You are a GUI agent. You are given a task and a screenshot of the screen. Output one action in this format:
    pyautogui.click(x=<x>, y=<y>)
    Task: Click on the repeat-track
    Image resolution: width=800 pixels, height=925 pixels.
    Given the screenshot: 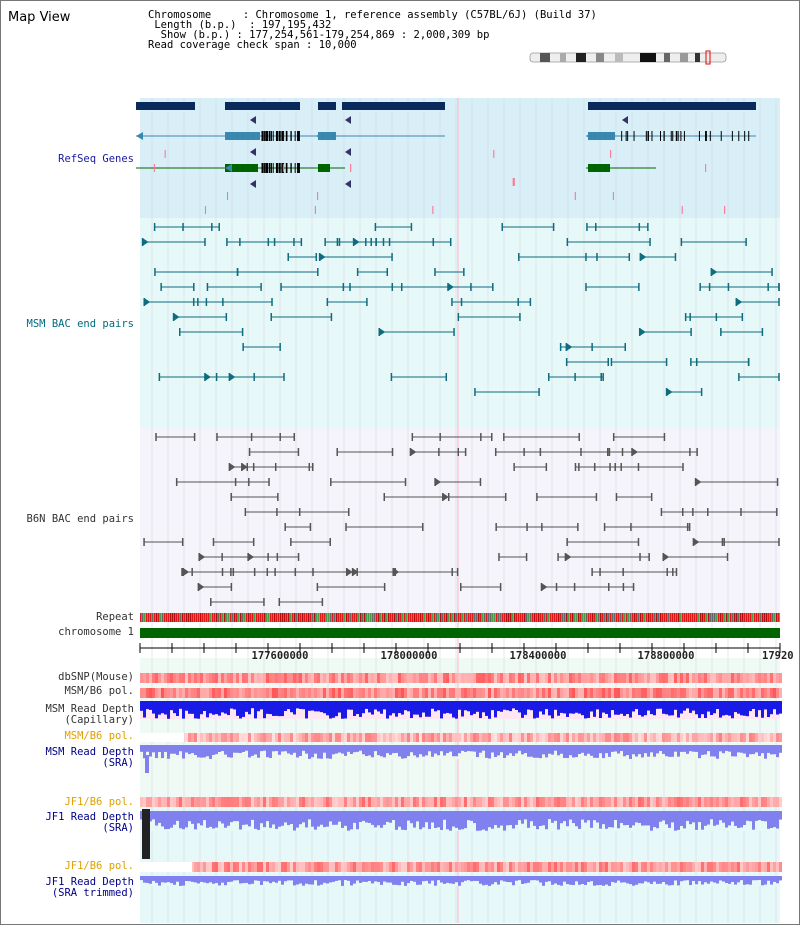 What is the action you would take?
    pyautogui.click(x=460, y=617)
    